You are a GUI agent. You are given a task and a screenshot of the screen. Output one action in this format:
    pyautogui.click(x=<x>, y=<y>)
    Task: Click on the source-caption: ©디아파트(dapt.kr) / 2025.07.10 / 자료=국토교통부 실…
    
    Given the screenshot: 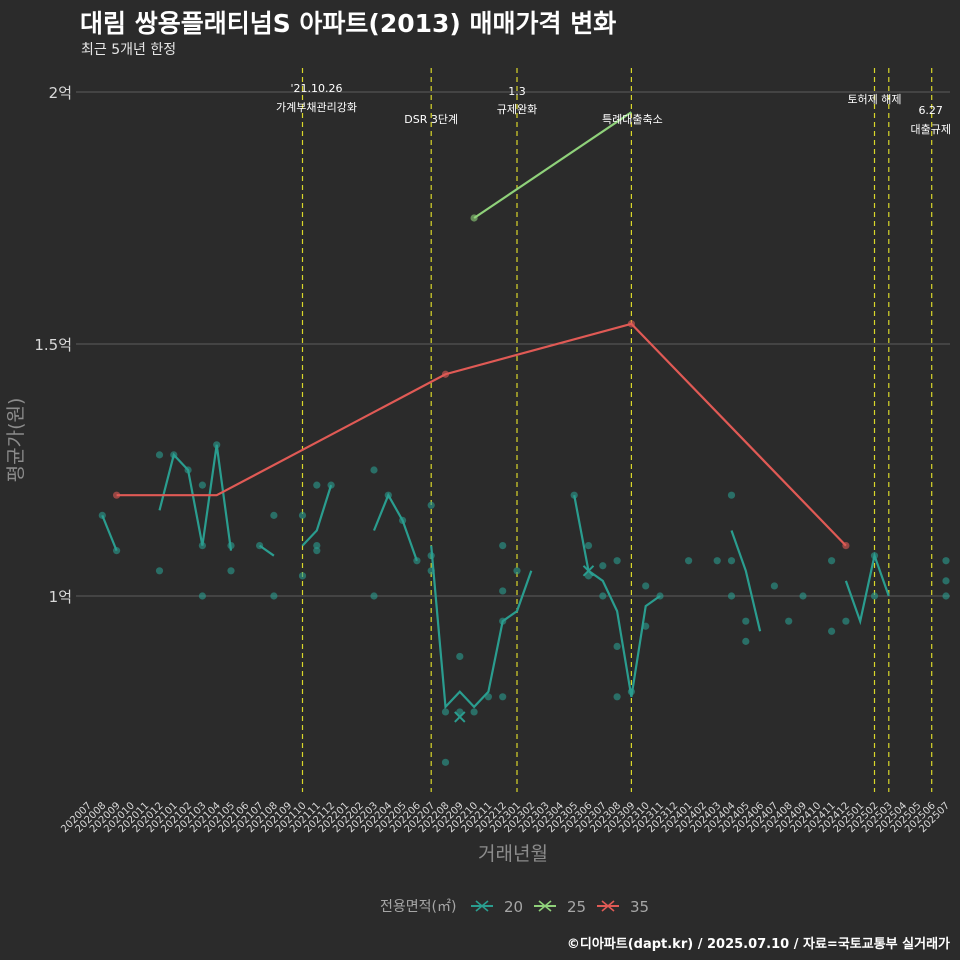 What is the action you would take?
    pyautogui.click(x=758, y=944)
    